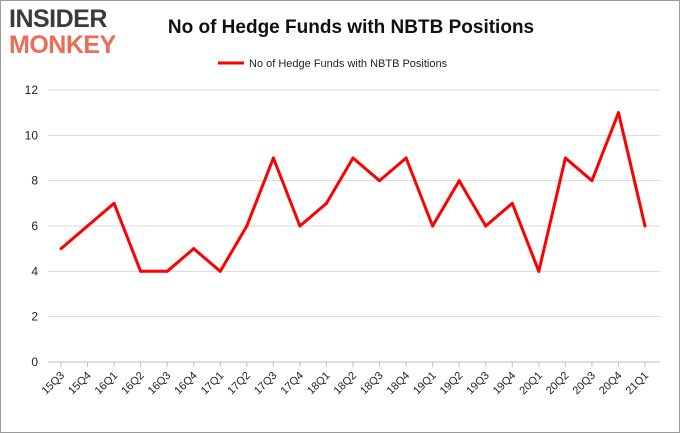 The height and width of the screenshot is (433, 680). What do you see at coordinates (319, 384) in the screenshot?
I see `x-tick-label: 18Q1` at bounding box center [319, 384].